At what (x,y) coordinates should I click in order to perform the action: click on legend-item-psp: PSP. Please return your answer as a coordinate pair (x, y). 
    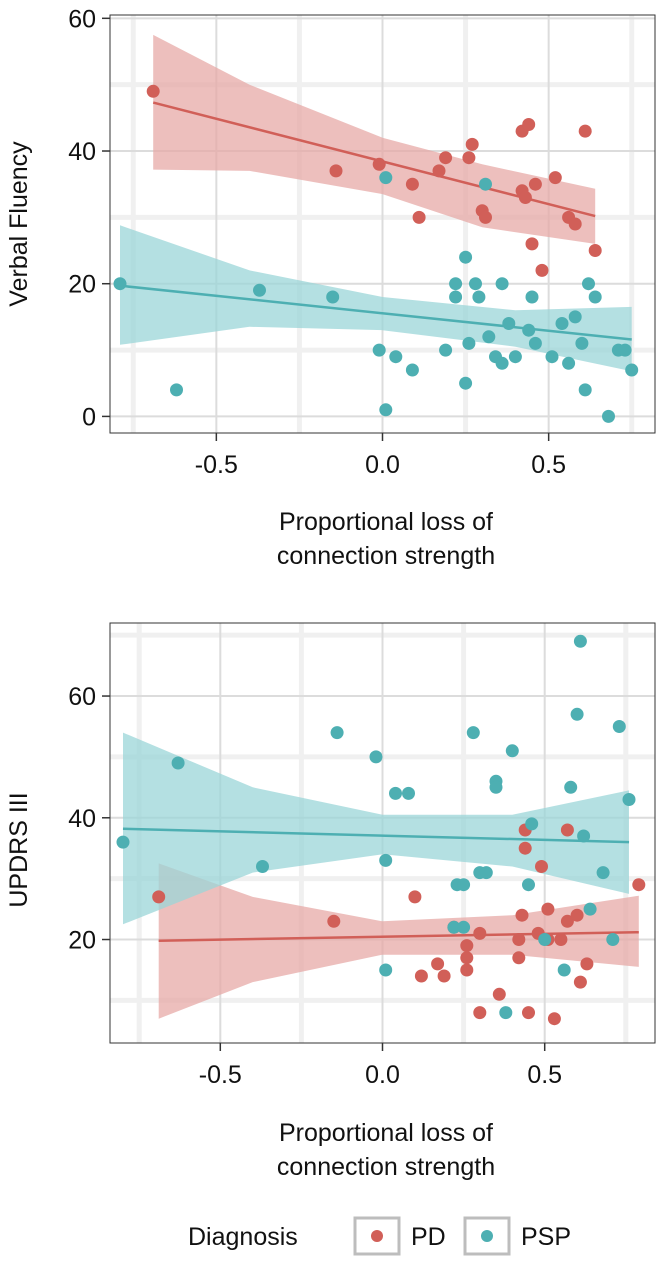
    Looking at the image, I should click on (517, 1236).